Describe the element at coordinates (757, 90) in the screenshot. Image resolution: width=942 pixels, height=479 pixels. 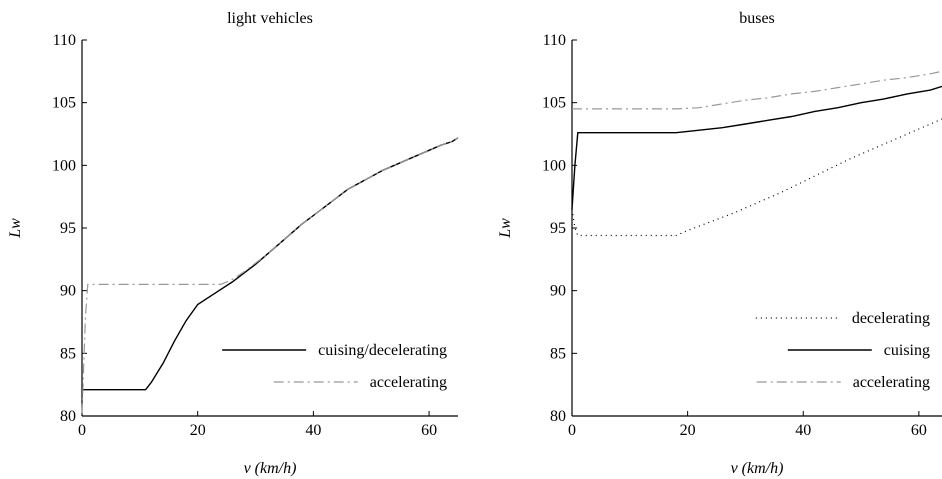
I see `series-line-accelerating` at that location.